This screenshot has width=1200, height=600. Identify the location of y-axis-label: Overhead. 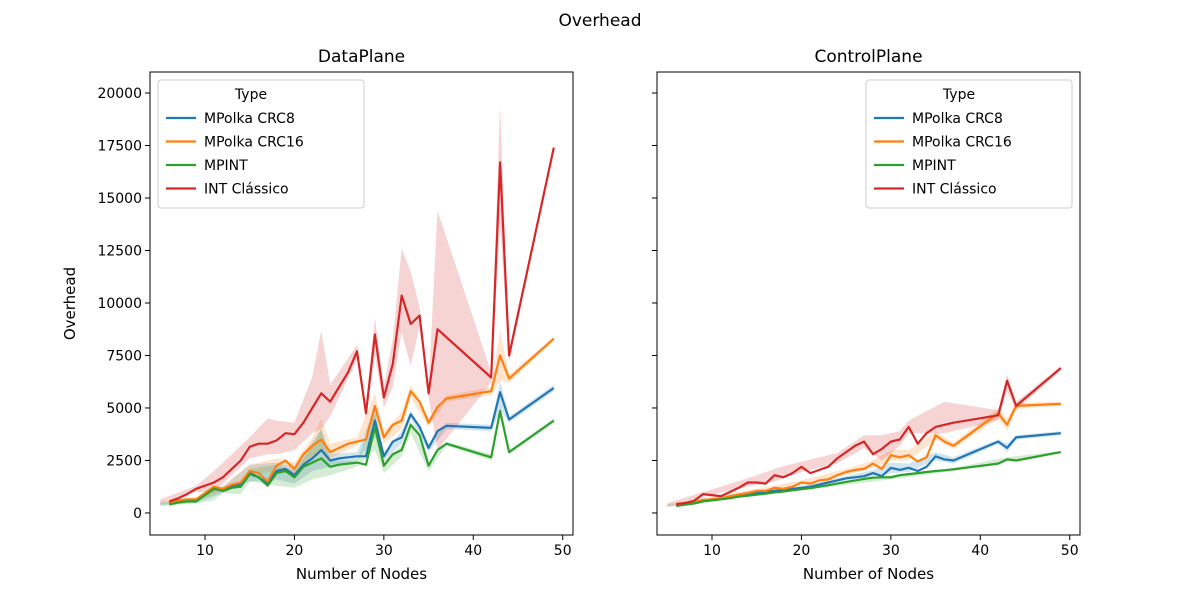
(70, 303).